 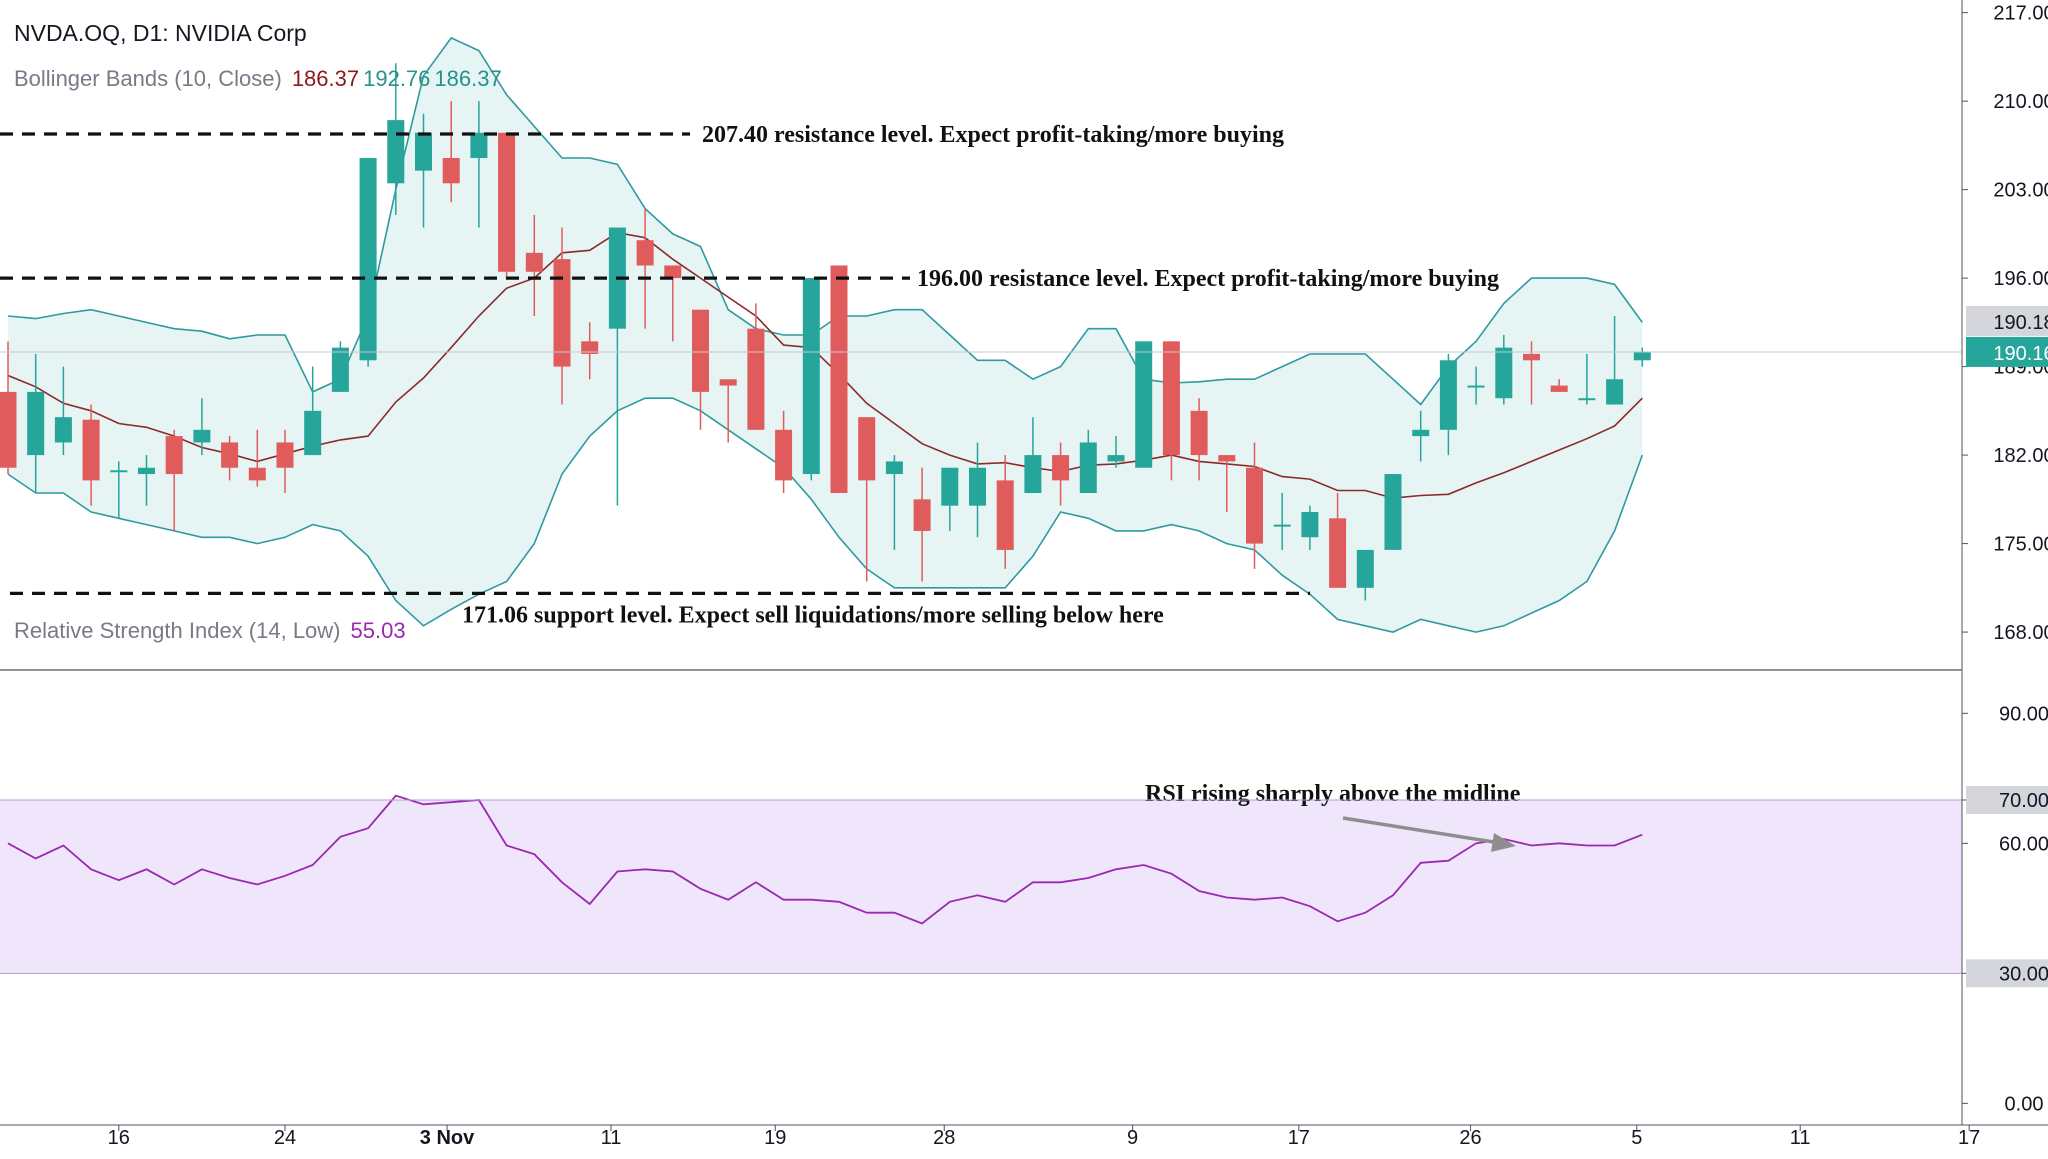 I want to click on bollinger-mid-value: 186.37, so click(x=468, y=78).